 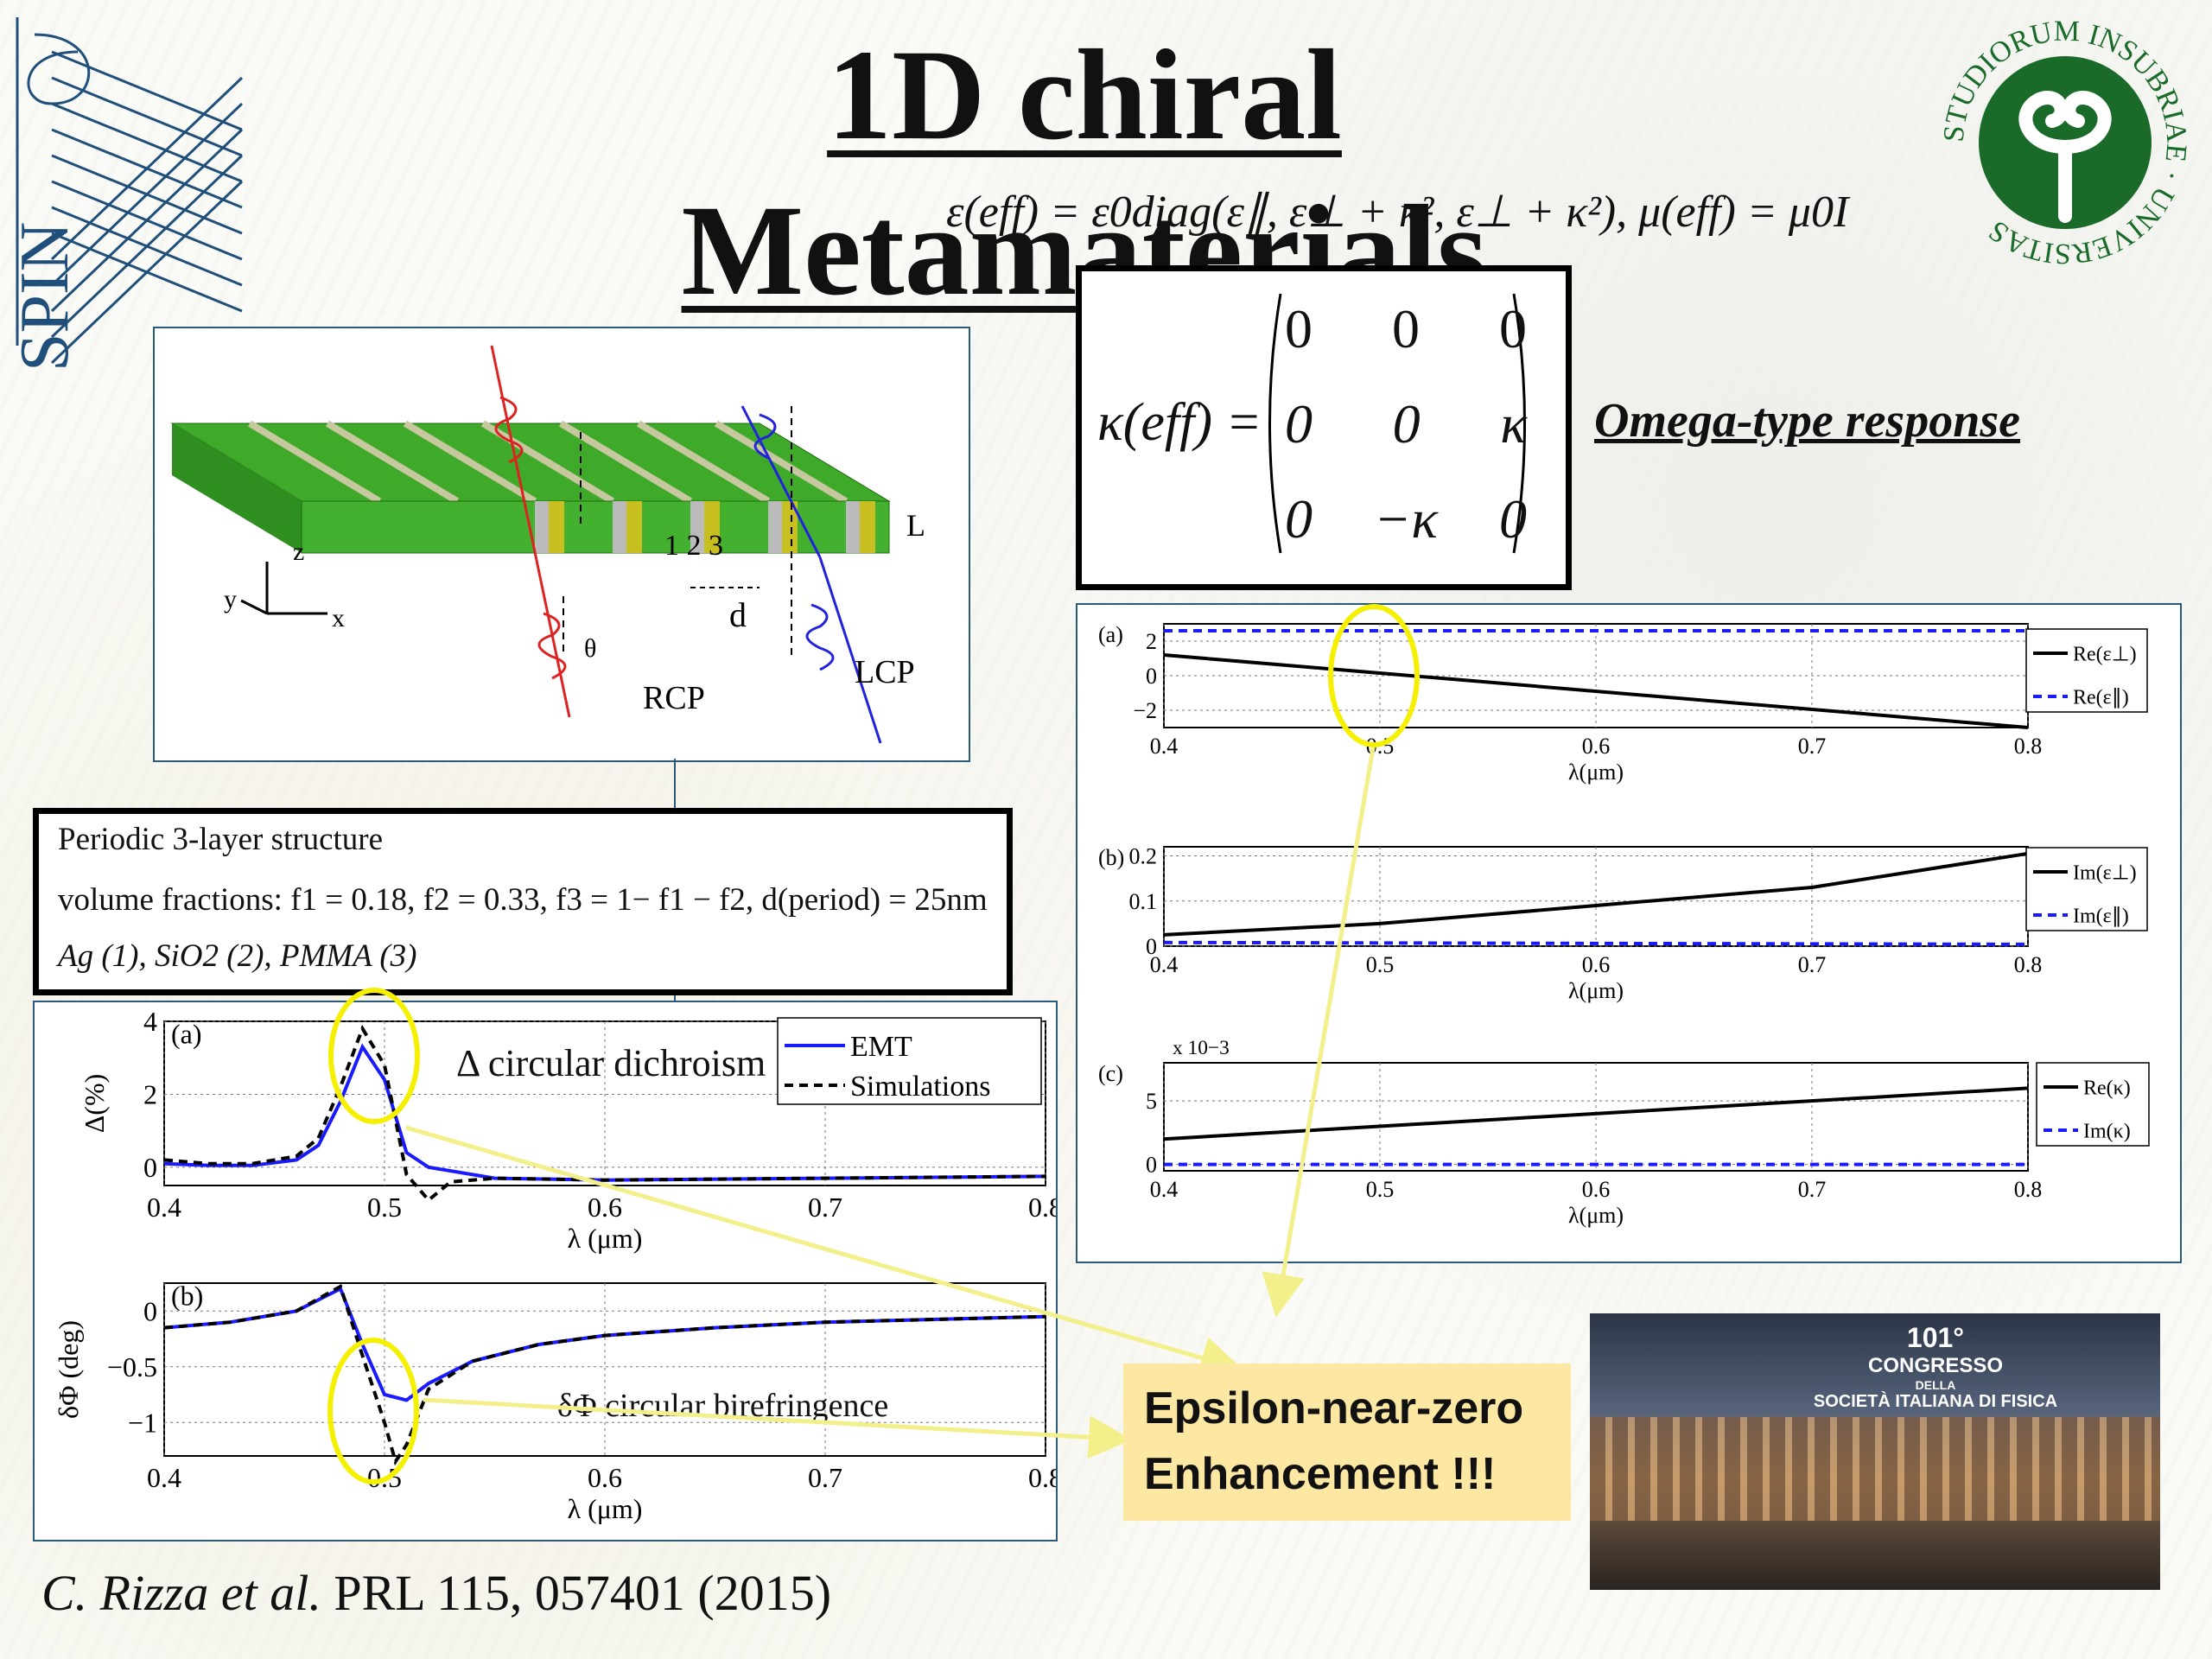 I want to click on period-d-label: d, so click(x=738, y=614).